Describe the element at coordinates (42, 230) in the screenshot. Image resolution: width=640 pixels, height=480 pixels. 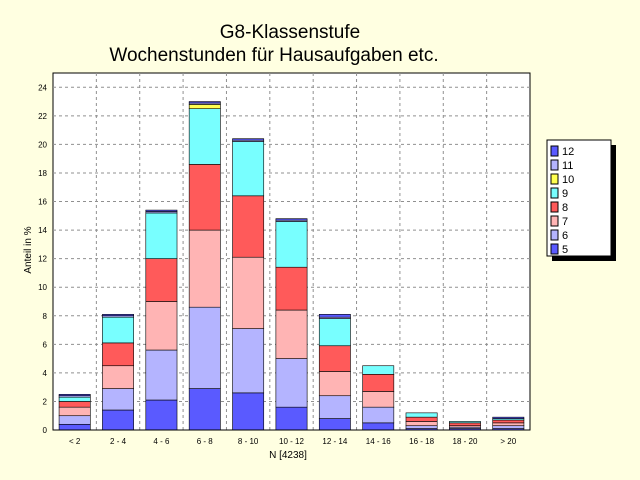
I see `y-tick-label: 14` at that location.